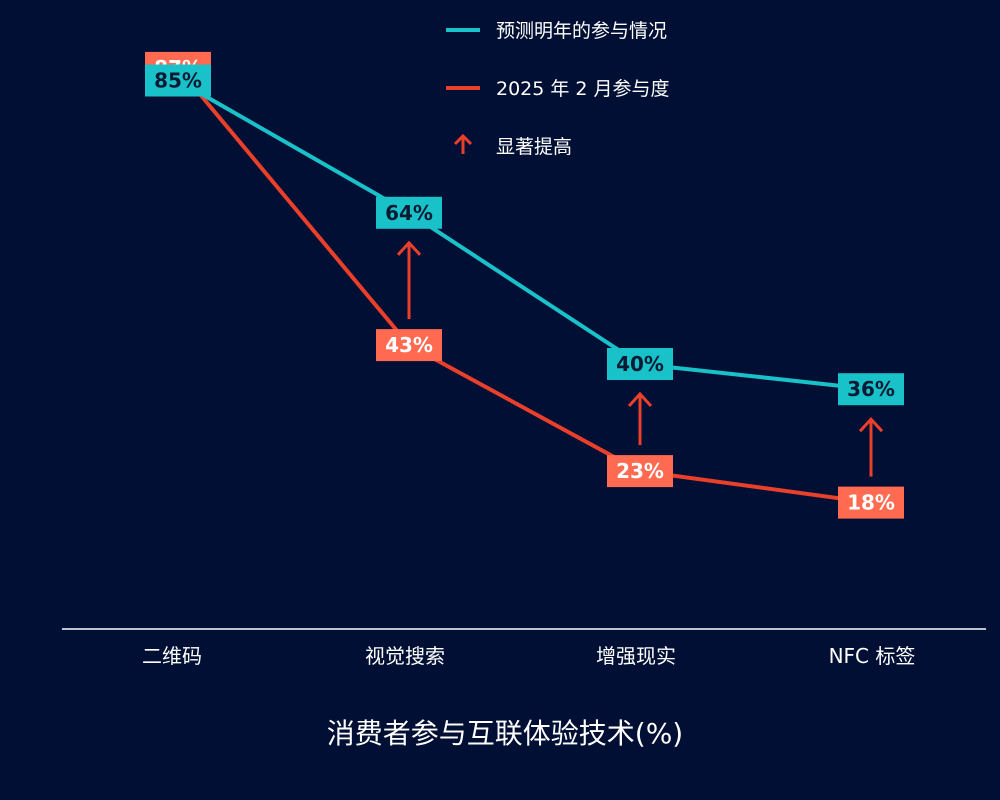  Describe the element at coordinates (528, 656) in the screenshot. I see `x-axis-ticks: 二维码 视觉搜索 增强现实 NFC 标签` at that location.